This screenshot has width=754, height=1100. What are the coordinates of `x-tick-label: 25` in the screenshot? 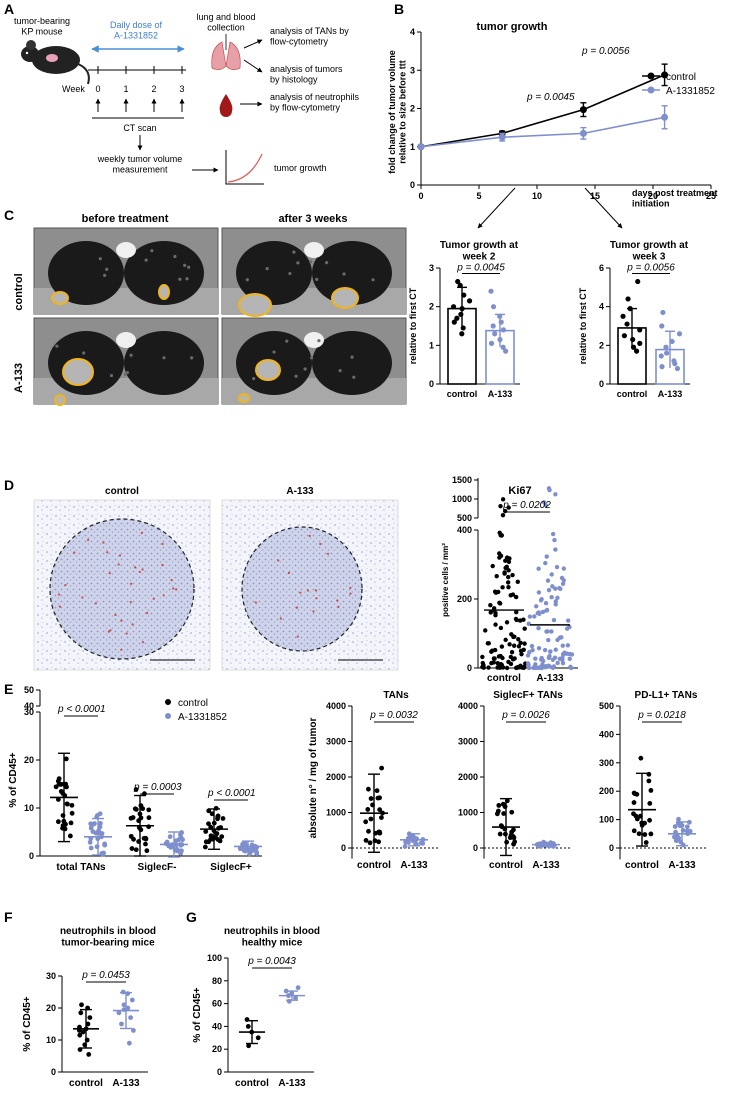 It's located at (711, 196).